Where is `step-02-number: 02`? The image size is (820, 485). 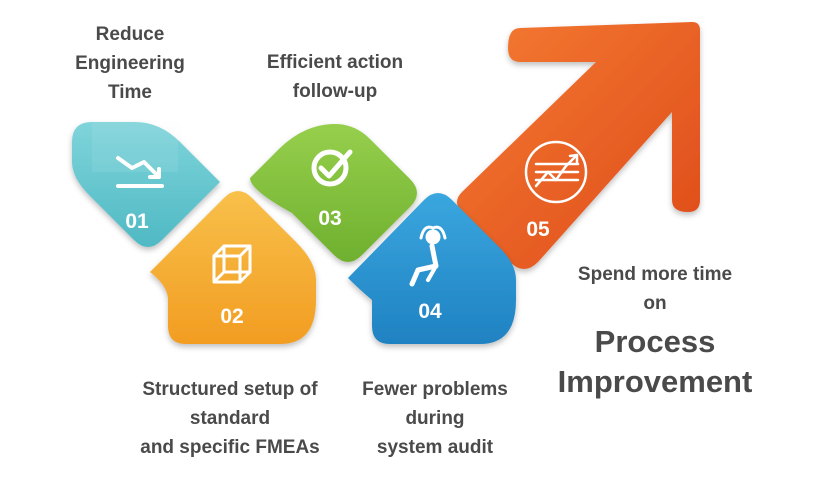
step-02-number: 02 is located at coordinates (232, 316).